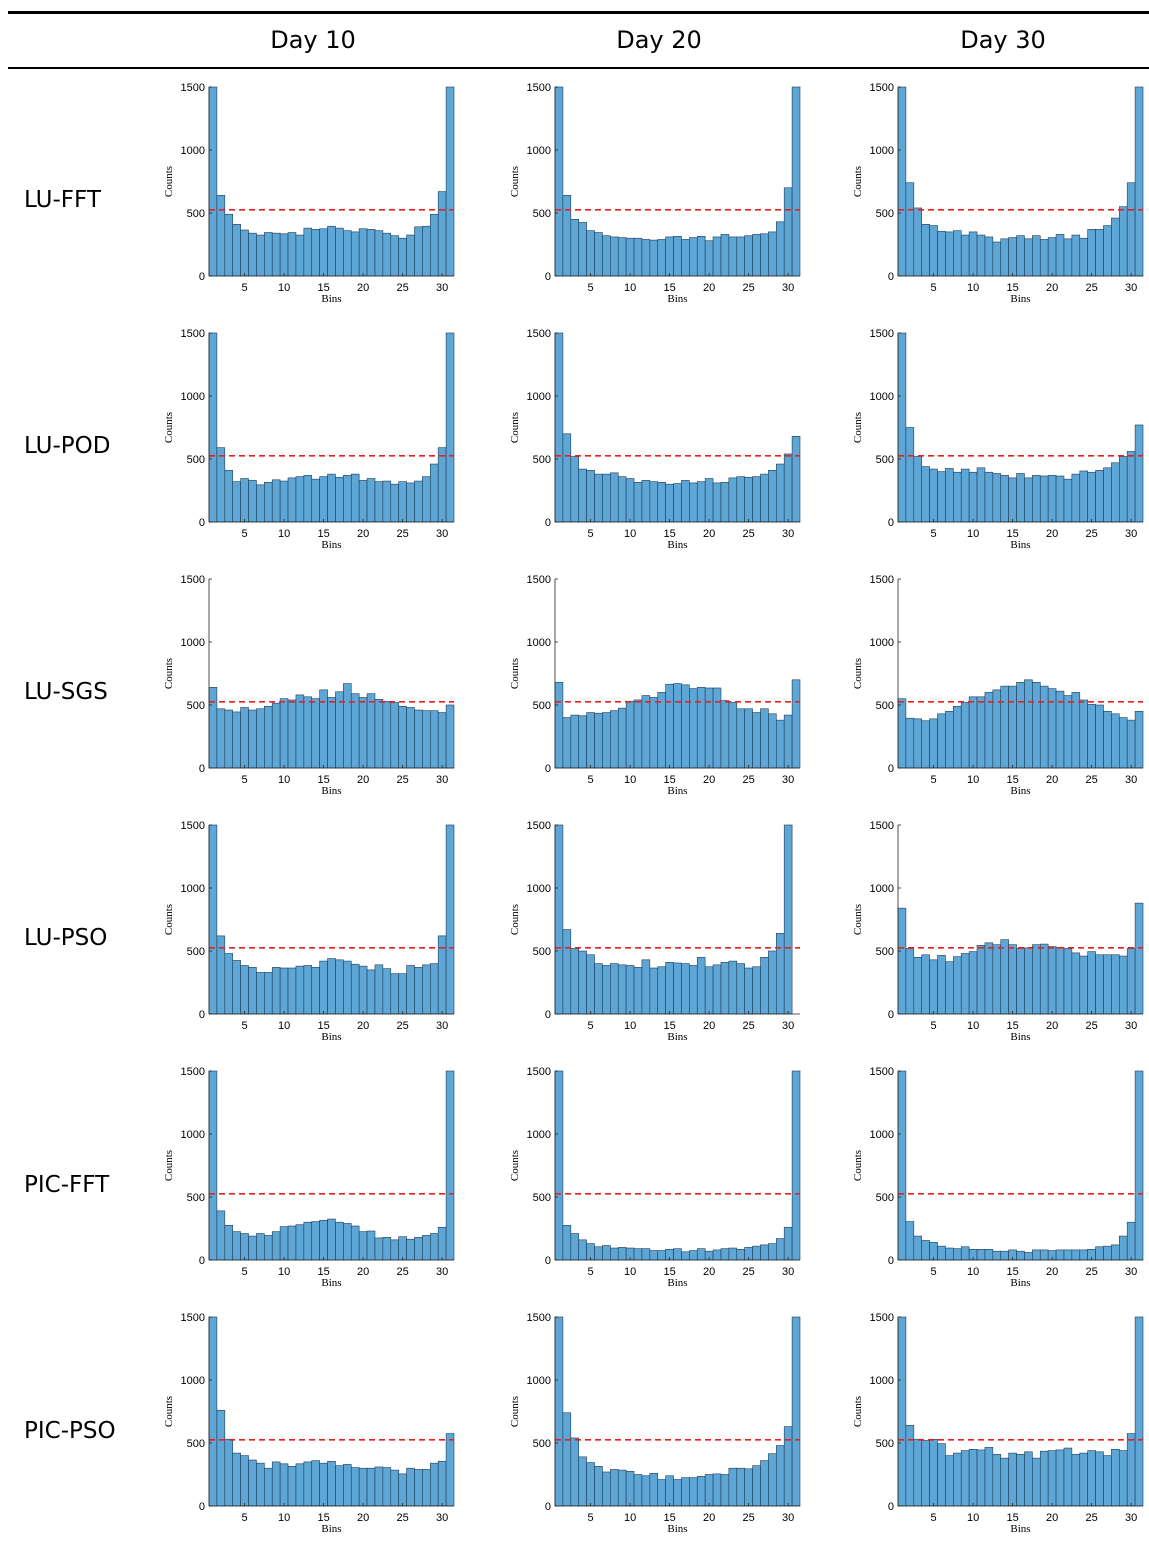  What do you see at coordinates (193, 826) in the screenshot?
I see `y-tick-label: 1500` at bounding box center [193, 826].